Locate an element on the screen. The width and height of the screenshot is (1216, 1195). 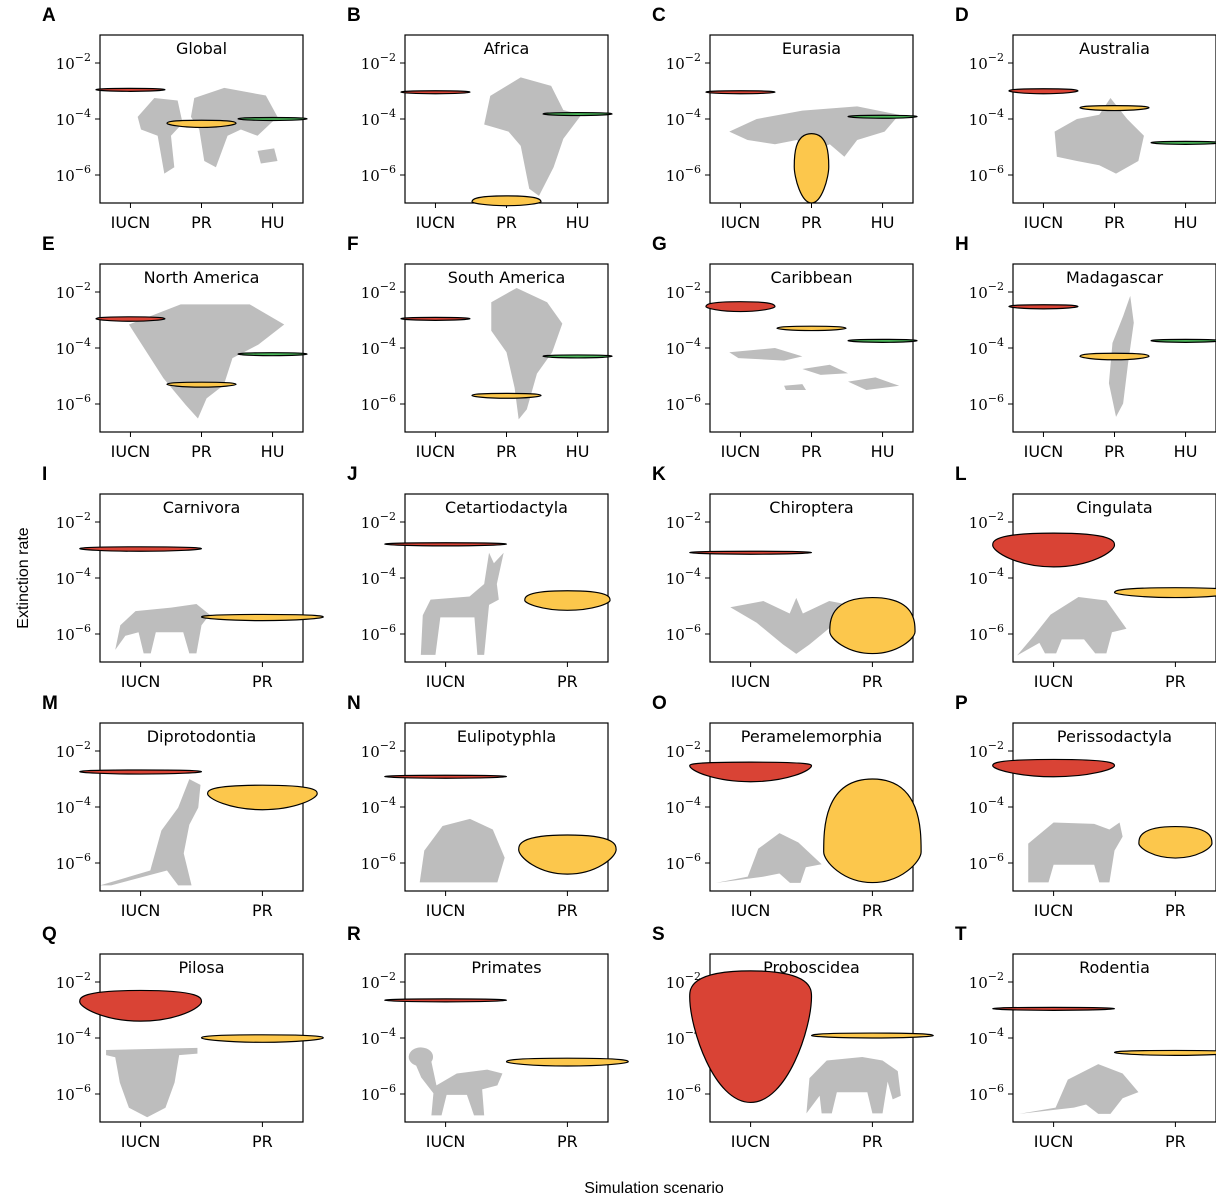
panel-letter: C is located at coordinates (659, 15).